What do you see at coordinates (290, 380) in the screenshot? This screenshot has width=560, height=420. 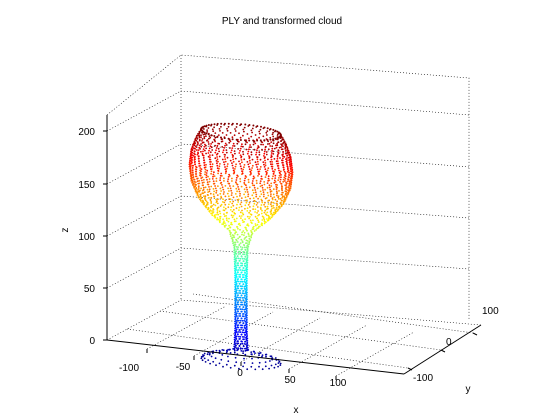 I see `x-tick-label: 50` at bounding box center [290, 380].